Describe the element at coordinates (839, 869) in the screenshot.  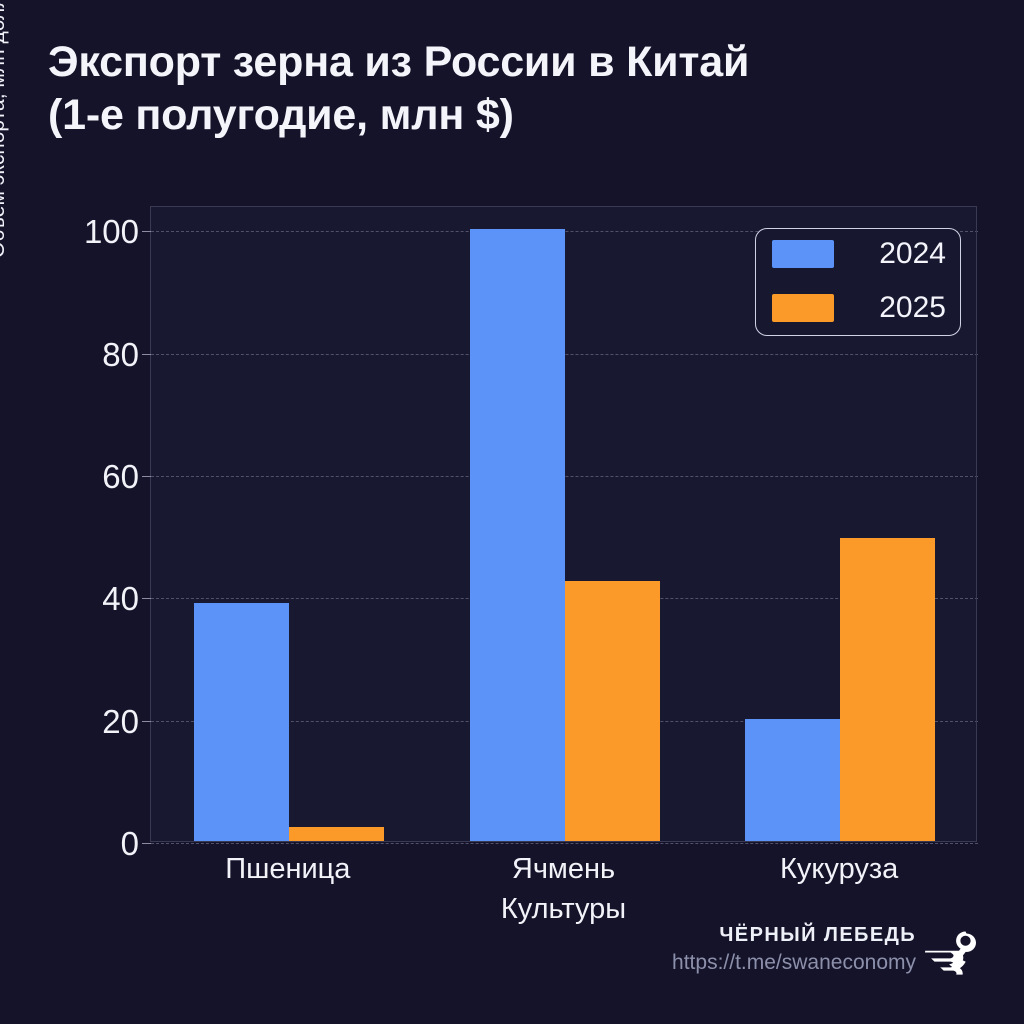
I see `x-tick-label-Кукуруза: Кукуруза` at that location.